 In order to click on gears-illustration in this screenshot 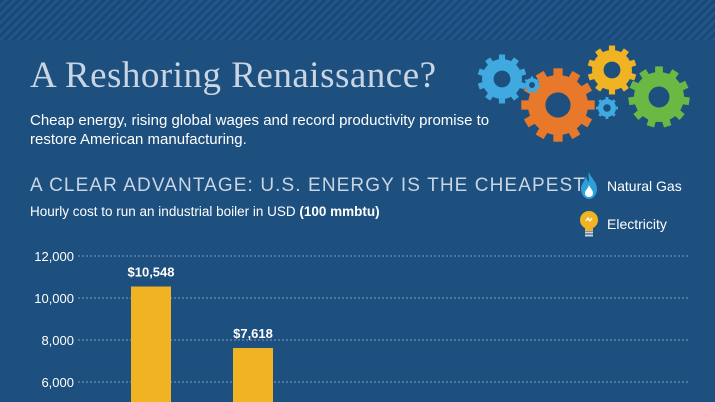, I will do `click(583, 93)`.